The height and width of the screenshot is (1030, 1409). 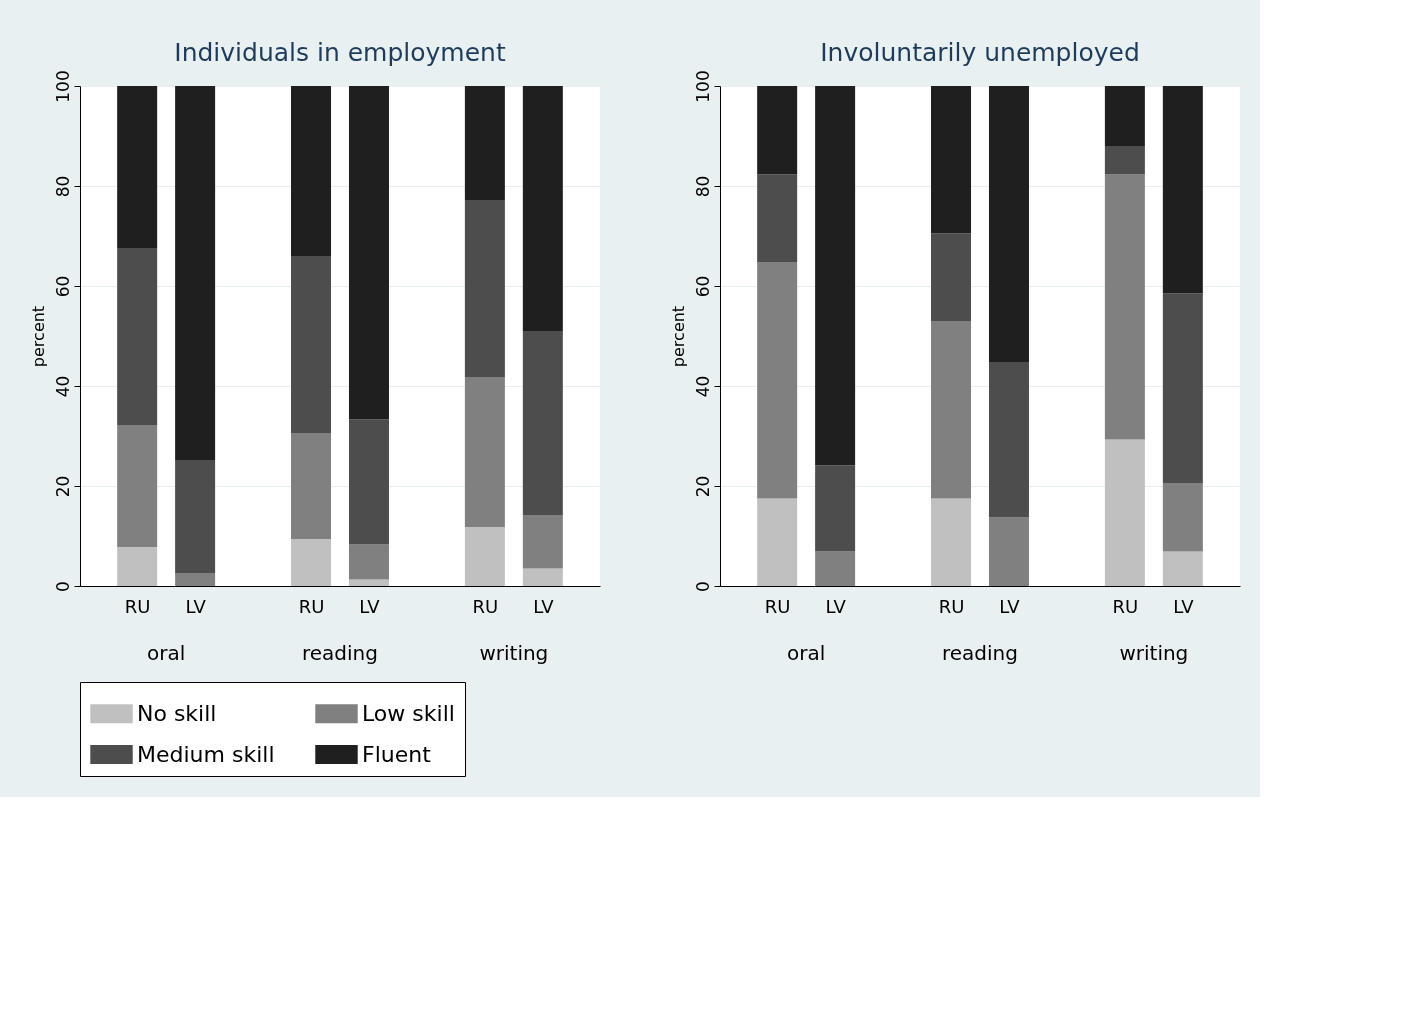 I want to click on legend-label: Fluent, so click(x=397, y=754).